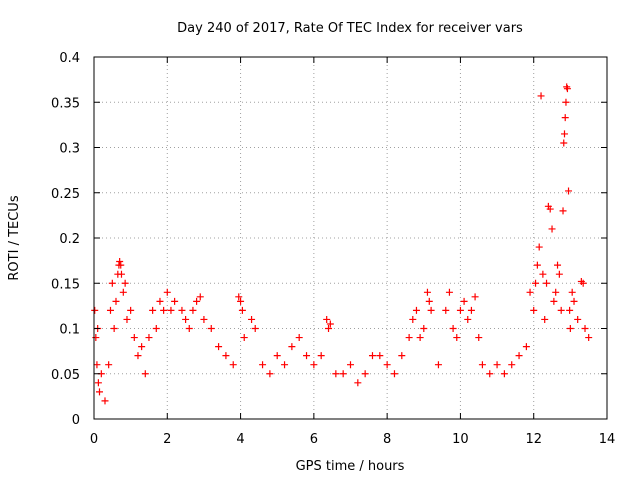 The height and width of the screenshot is (480, 640). Describe the element at coordinates (69, 330) in the screenshot. I see `y-tick-label: 0.1` at that location.